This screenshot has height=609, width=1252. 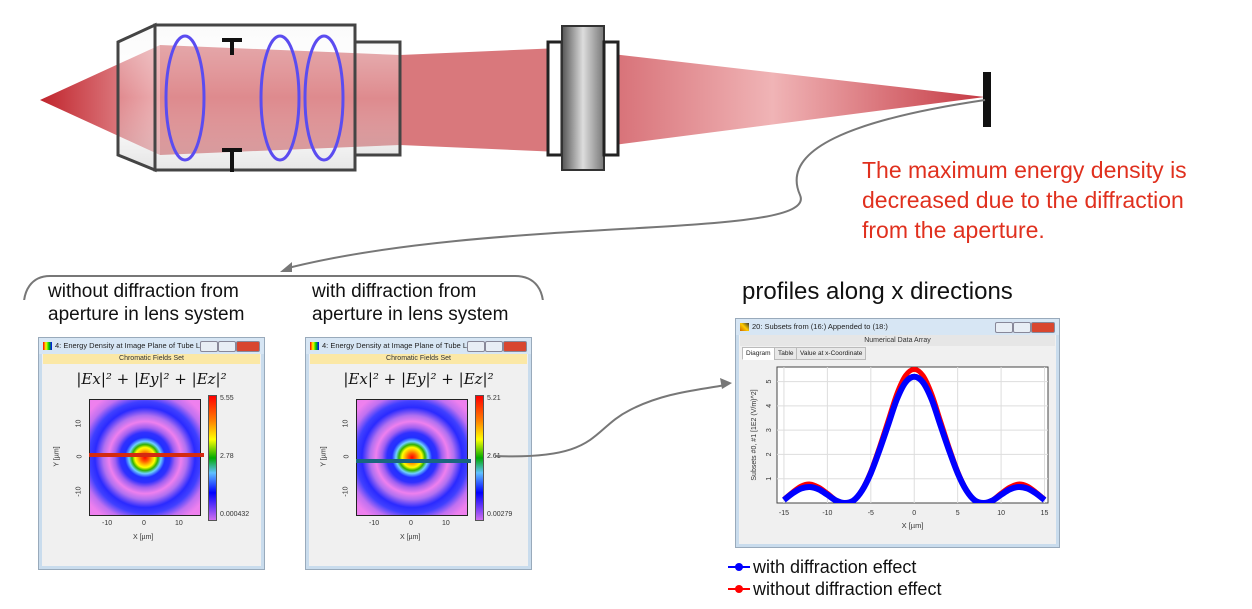 What do you see at coordinates (914, 513) in the screenshot?
I see `x-tick-label: 0` at bounding box center [914, 513].